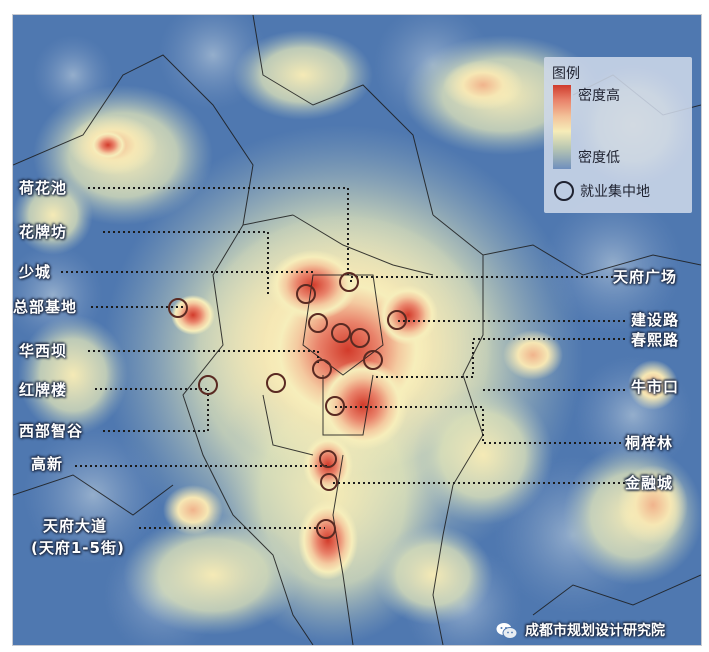 The width and height of the screenshot is (709, 652). I want to click on label-zongbu: 总部基地, so click(45, 307).